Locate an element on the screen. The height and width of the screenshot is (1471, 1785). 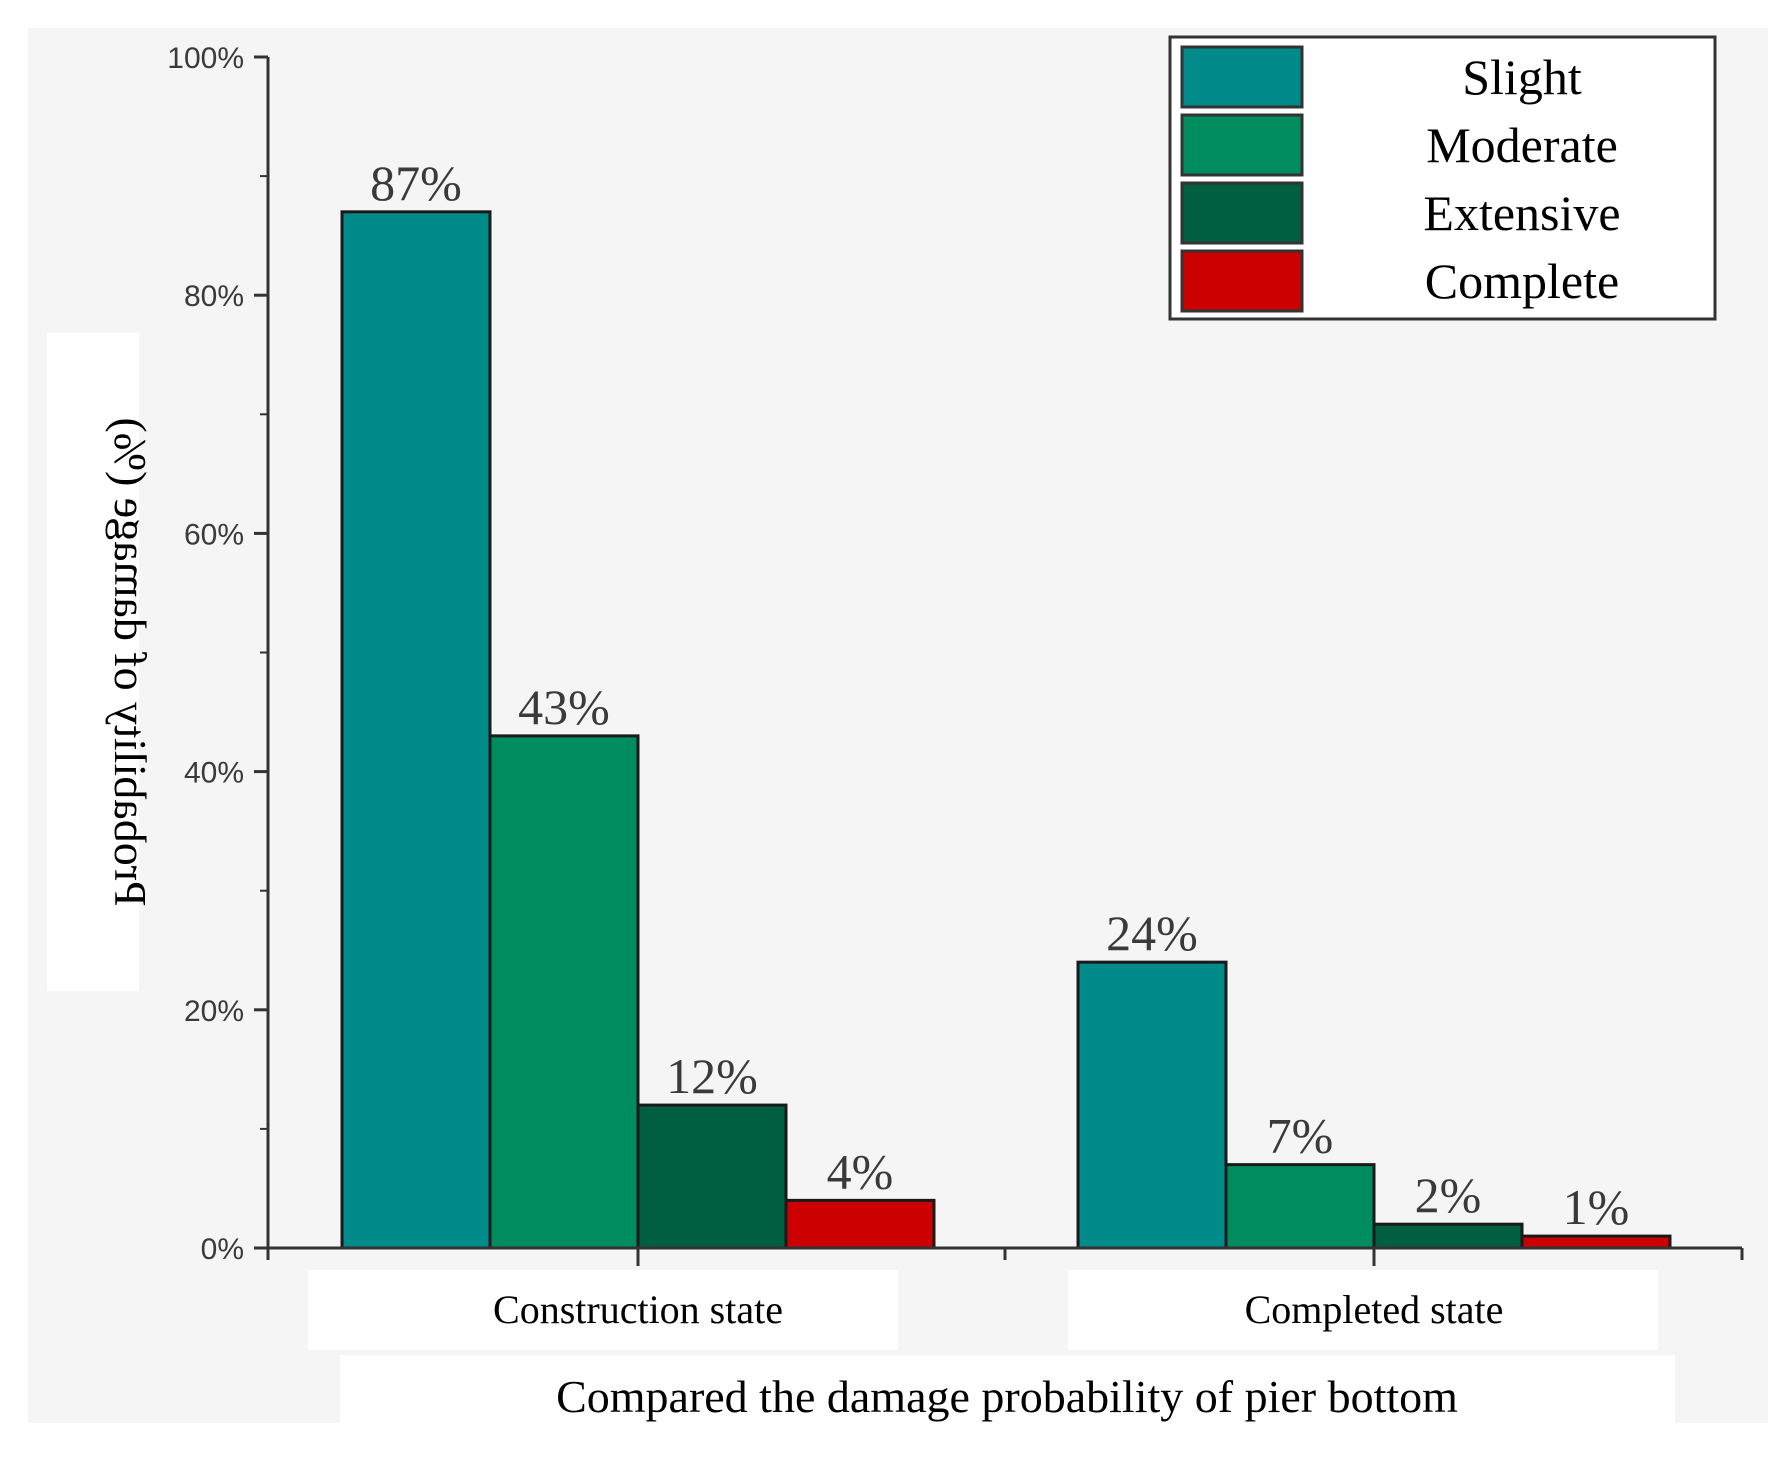
data-label: 24% is located at coordinates (1152, 933).